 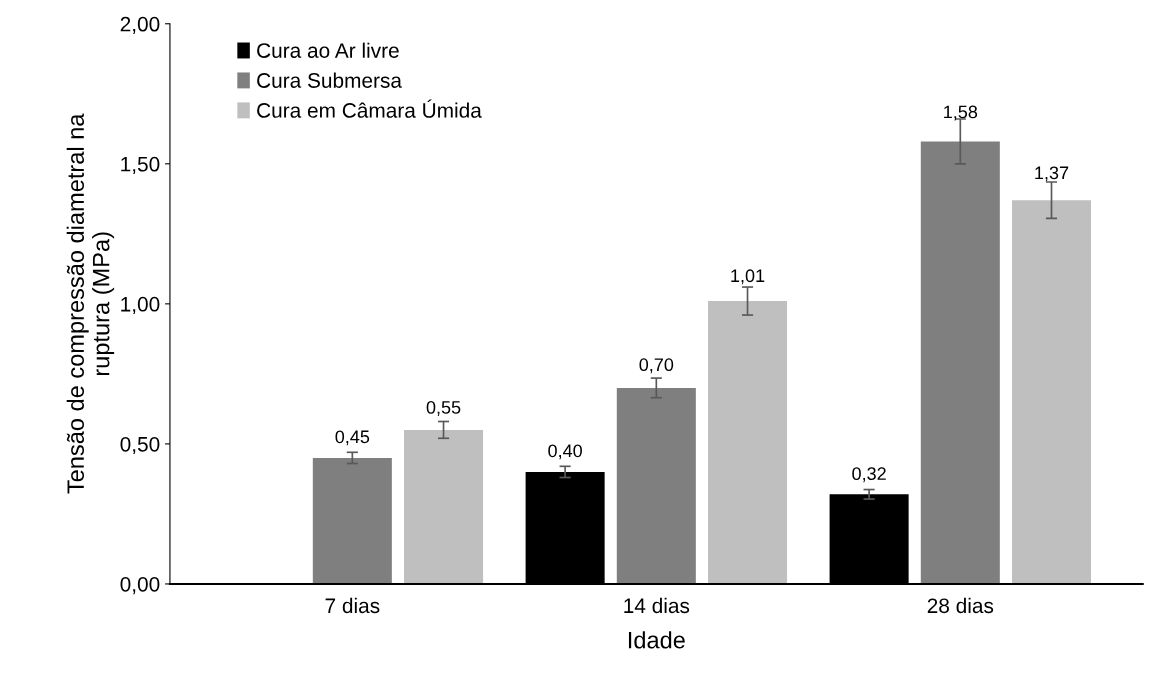 What do you see at coordinates (328, 50) in the screenshot?
I see `legend-label: Cura ao Ar livre` at bounding box center [328, 50].